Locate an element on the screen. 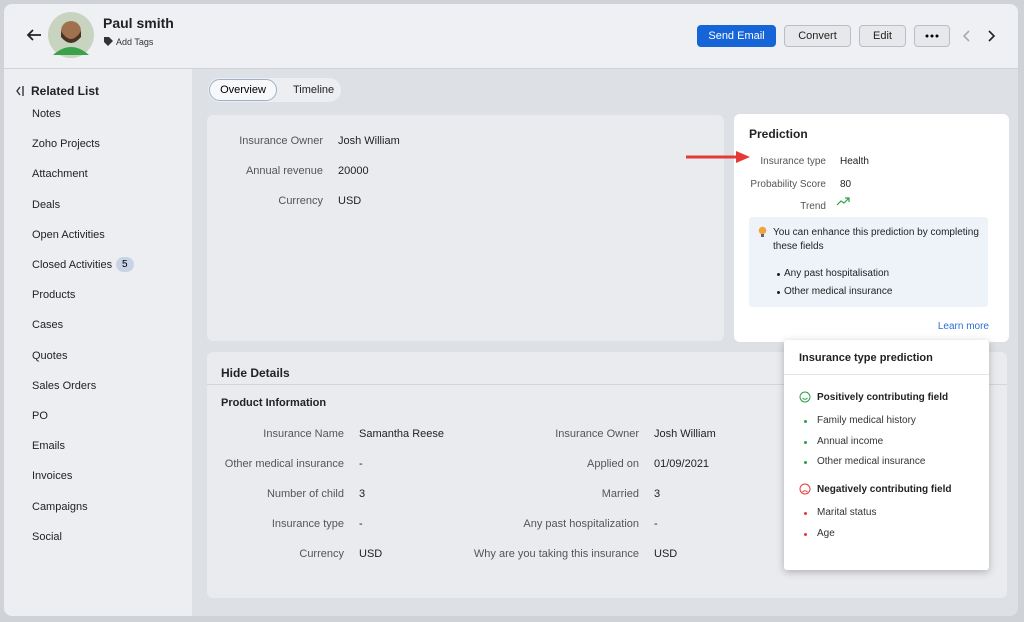 This screenshot has height=622, width=1024. field-label: Any past hospitalization is located at coordinates (581, 524).